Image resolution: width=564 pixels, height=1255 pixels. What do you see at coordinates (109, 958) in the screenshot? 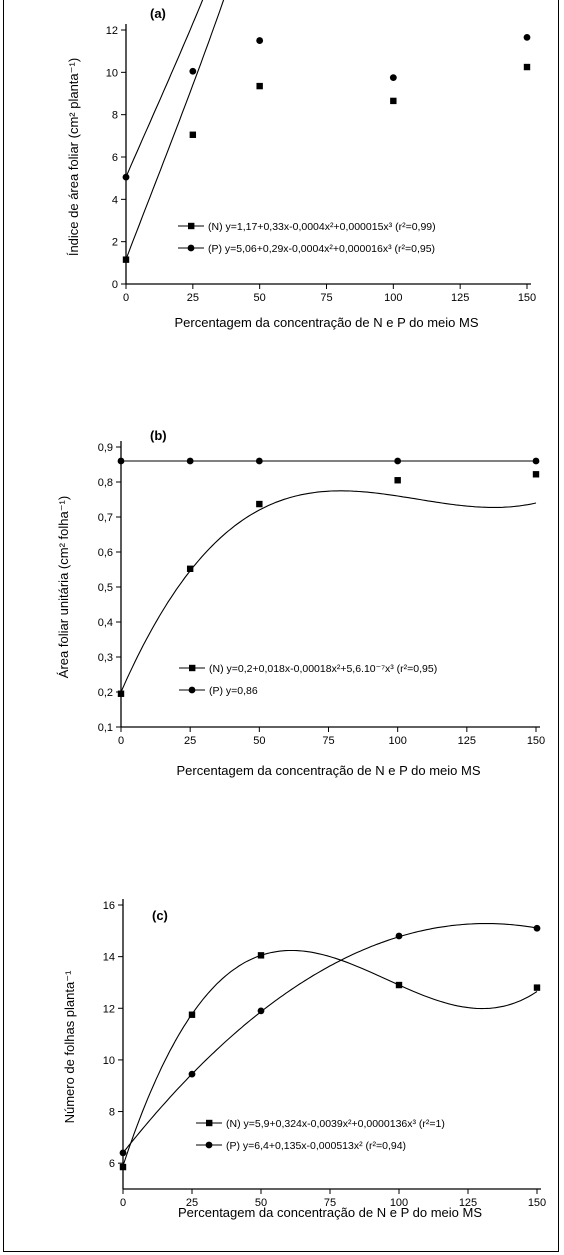
I see `y-tick-label: 14` at bounding box center [109, 958].